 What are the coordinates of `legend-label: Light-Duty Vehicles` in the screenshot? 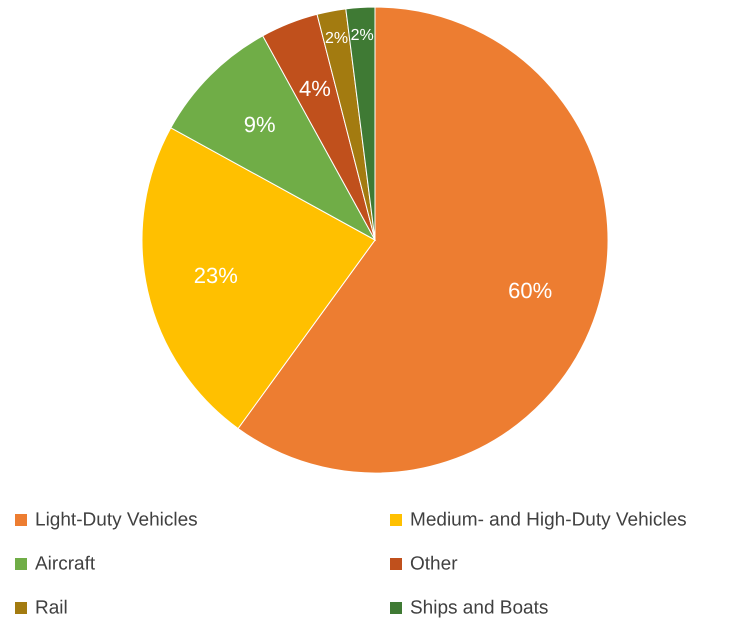 It's located at (116, 520).